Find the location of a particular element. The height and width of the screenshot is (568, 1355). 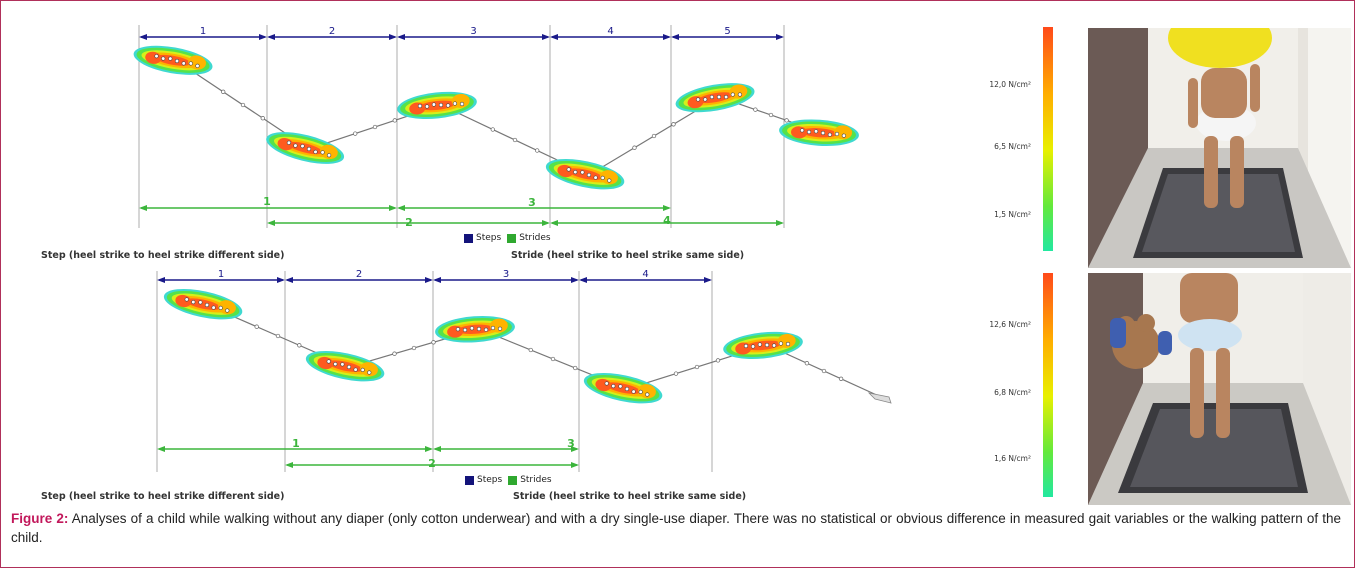

legend-steps: Steps is located at coordinates (489, 238).